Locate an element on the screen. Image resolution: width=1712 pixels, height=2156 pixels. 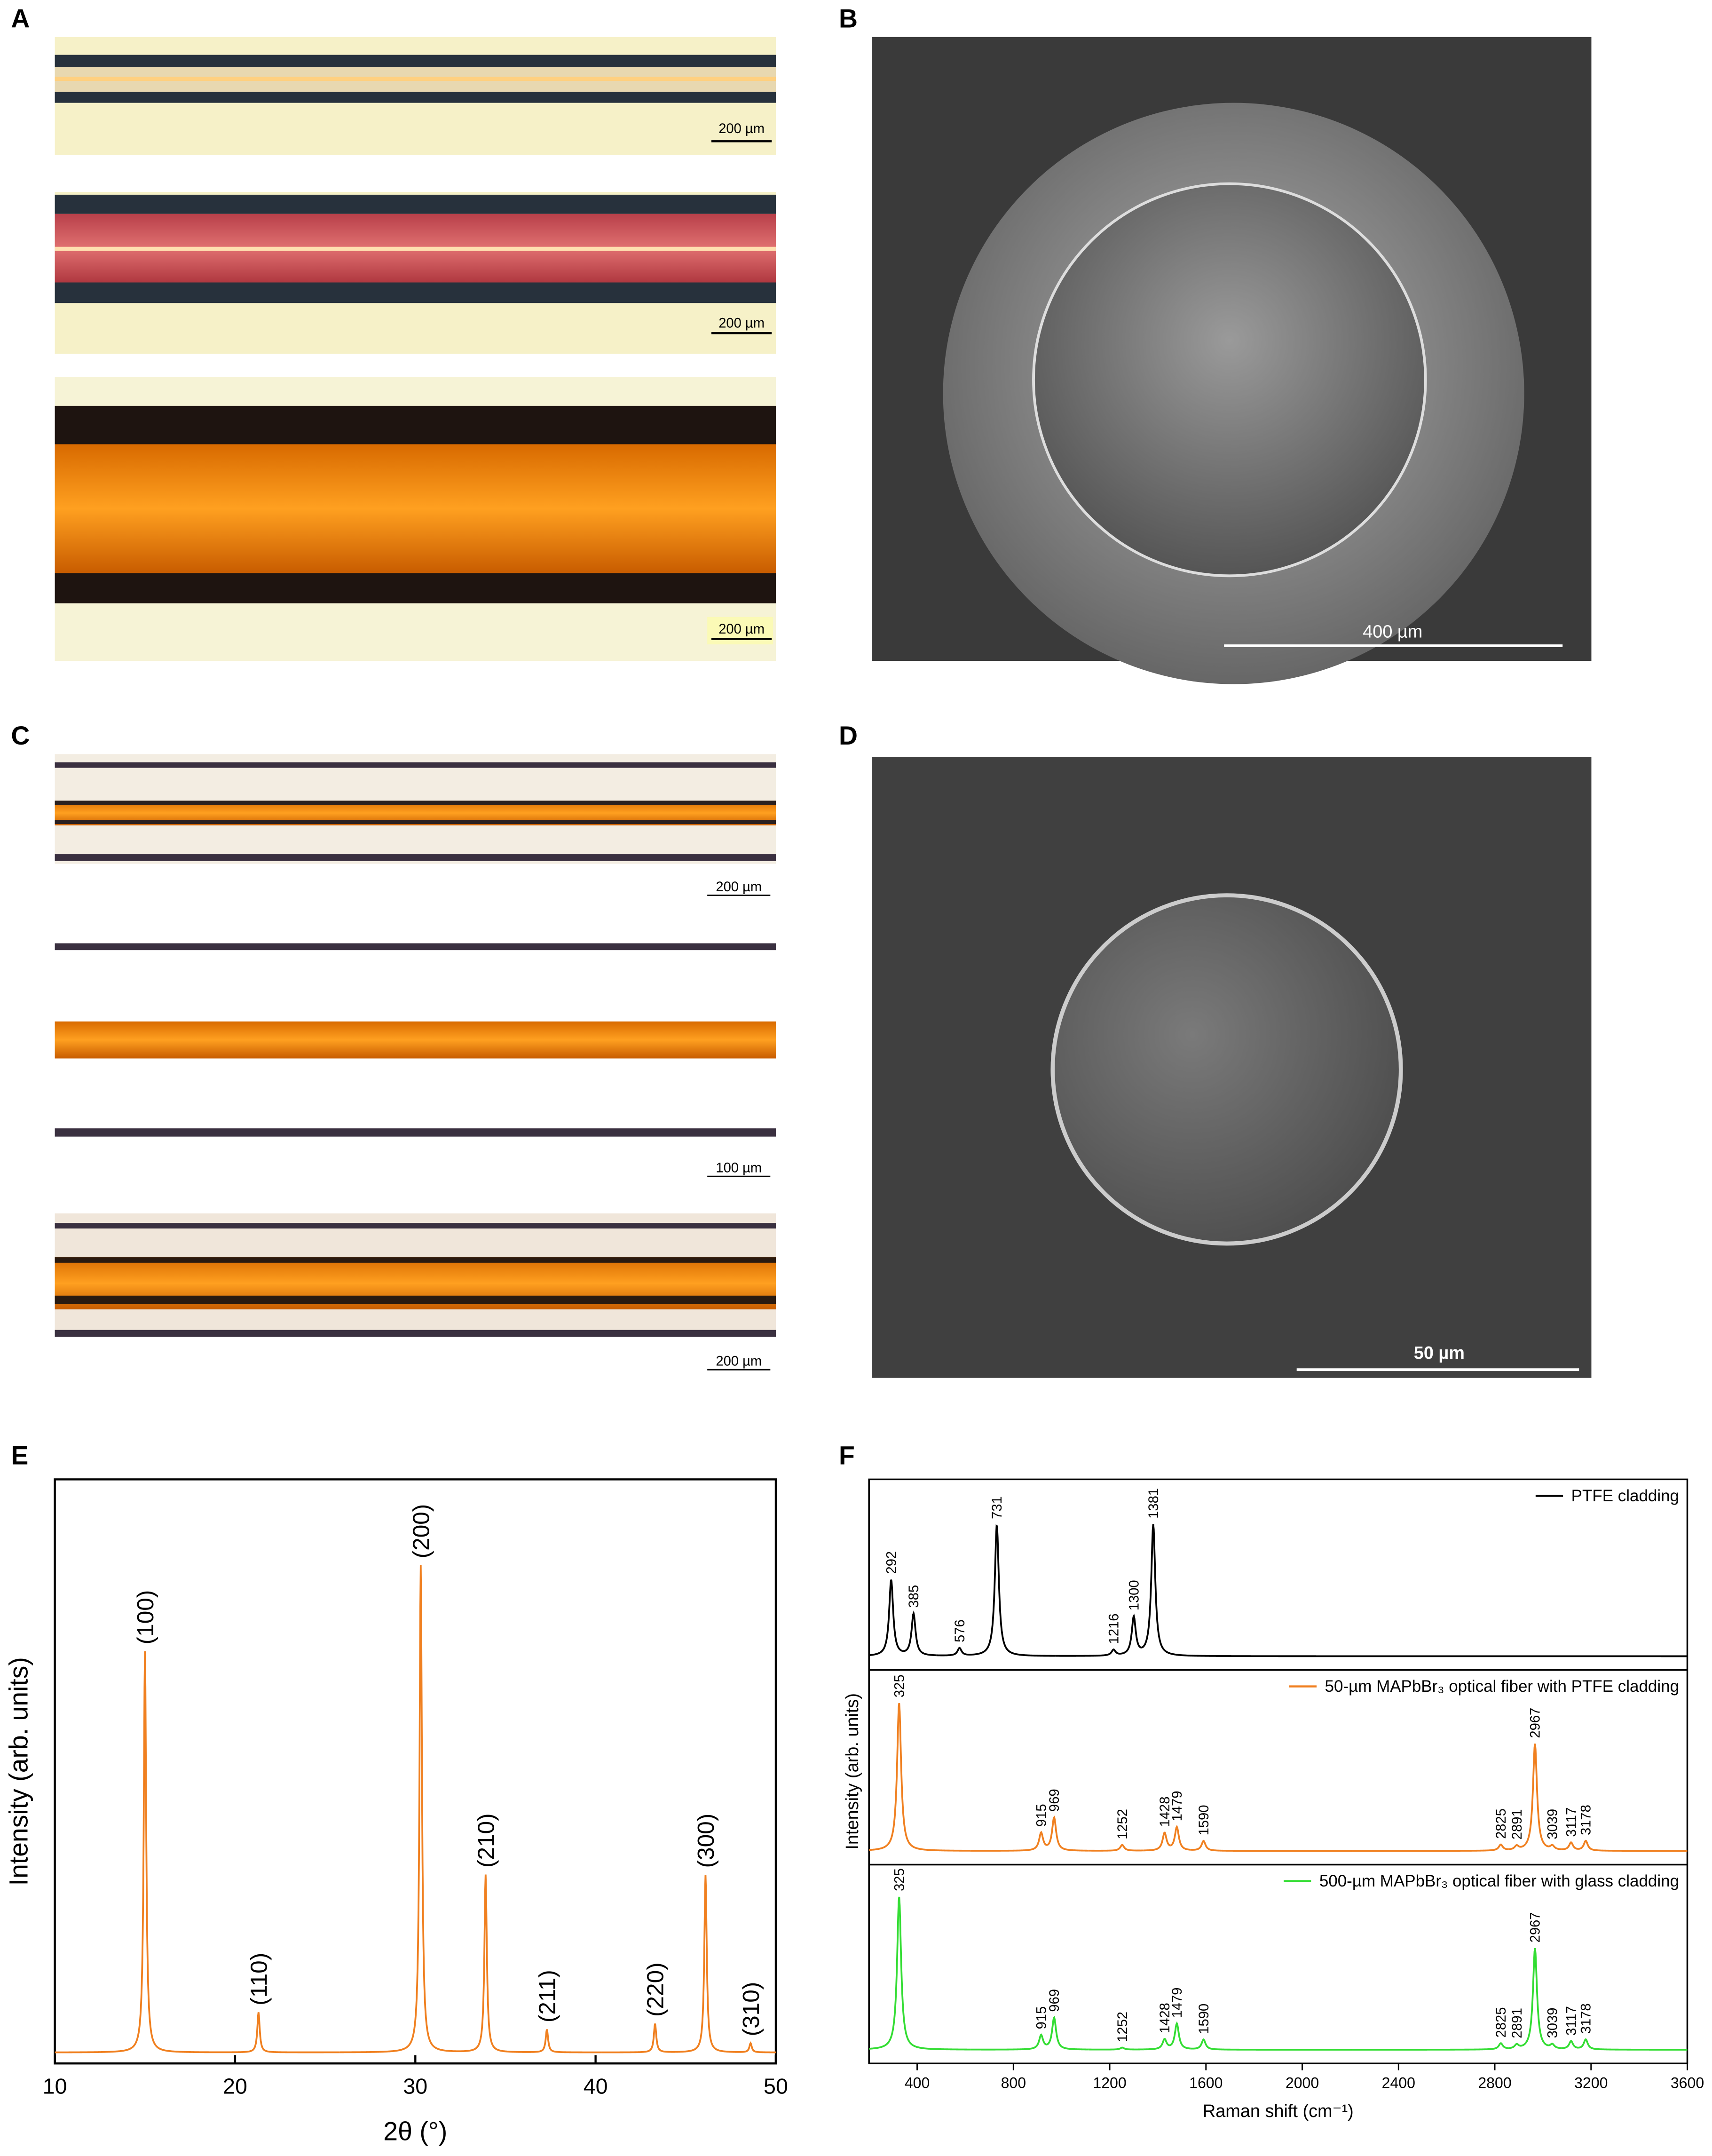
peak-label: 731 is located at coordinates (997, 1507).